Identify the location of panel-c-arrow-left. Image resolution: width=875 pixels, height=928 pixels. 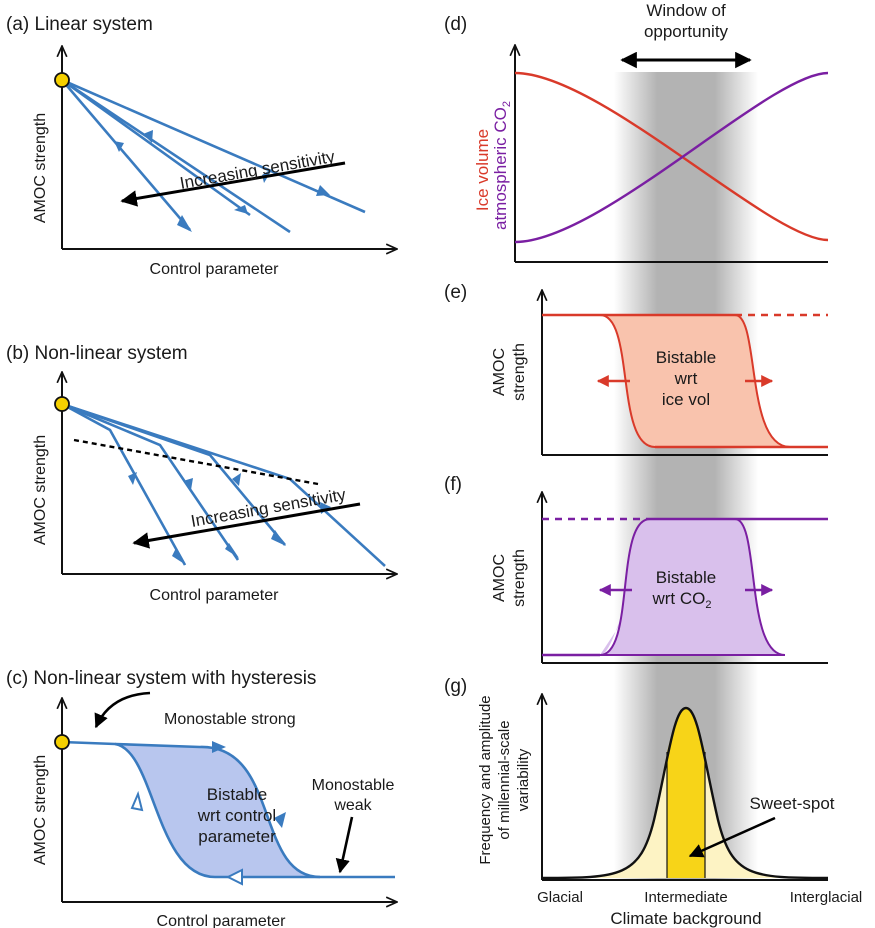
(137, 801).